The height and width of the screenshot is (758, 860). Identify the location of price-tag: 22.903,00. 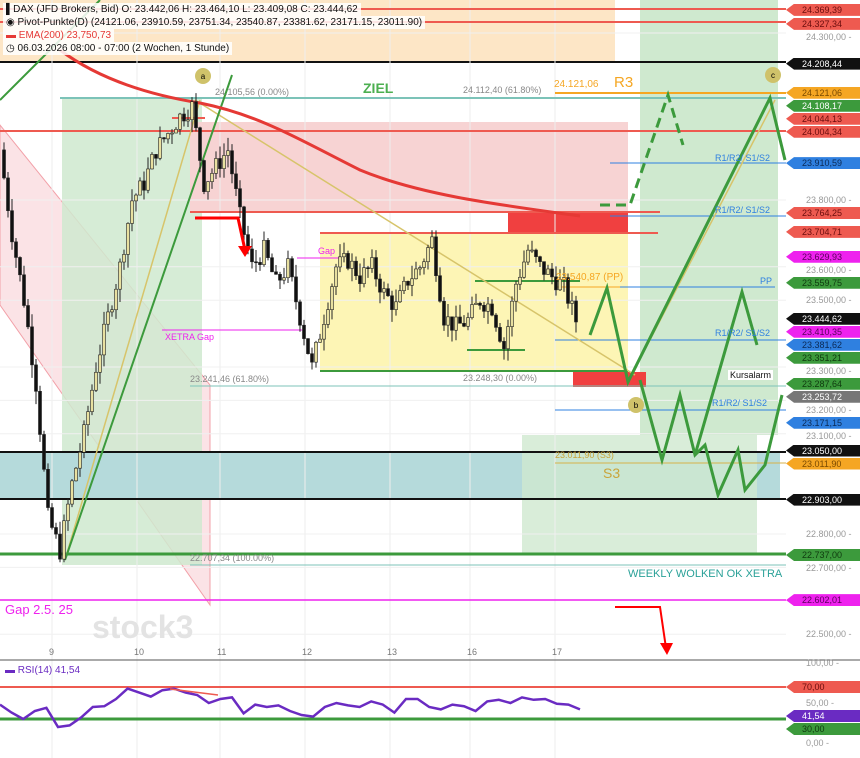
(823, 499).